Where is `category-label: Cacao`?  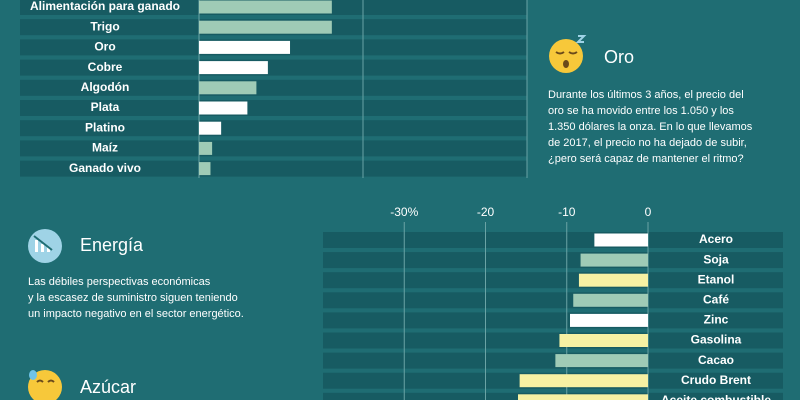
category-label: Cacao is located at coordinates (716, 360).